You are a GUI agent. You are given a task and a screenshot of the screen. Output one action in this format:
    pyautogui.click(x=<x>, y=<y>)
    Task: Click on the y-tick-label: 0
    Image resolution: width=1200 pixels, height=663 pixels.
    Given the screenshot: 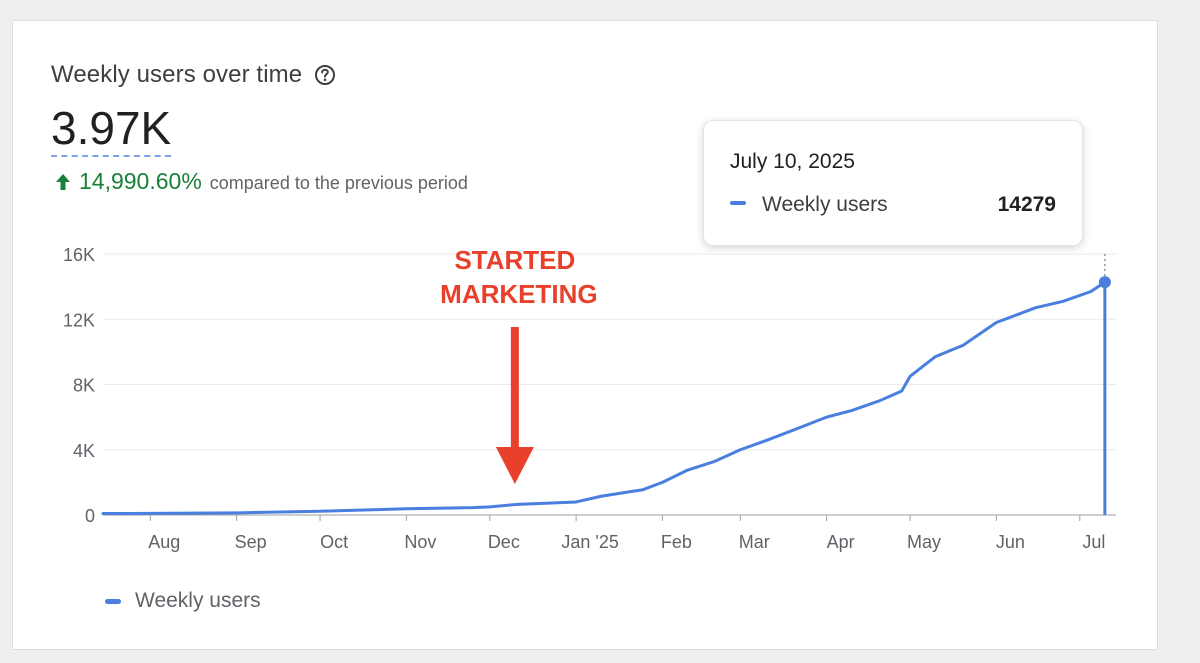 What is the action you would take?
    pyautogui.click(x=90, y=516)
    